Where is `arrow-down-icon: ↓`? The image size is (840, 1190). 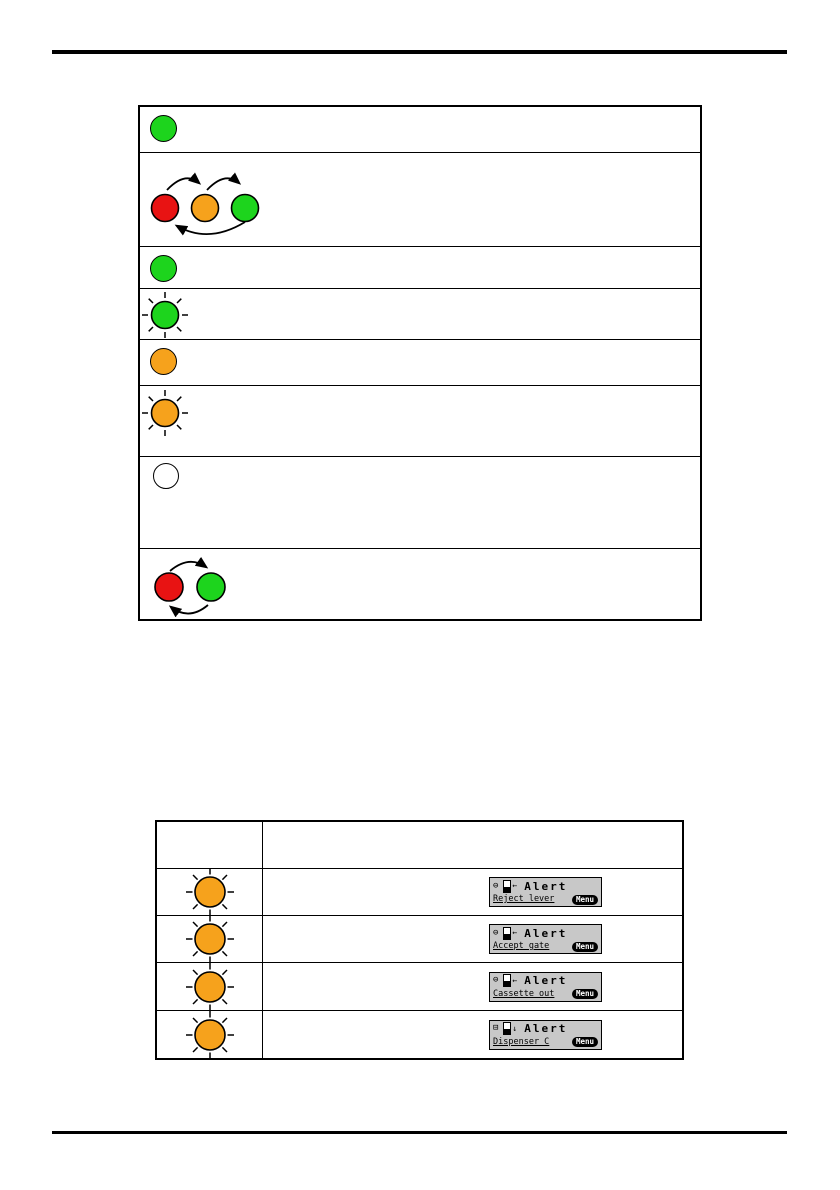
arrow-down-icon: ↓ is located at coordinates (515, 1028).